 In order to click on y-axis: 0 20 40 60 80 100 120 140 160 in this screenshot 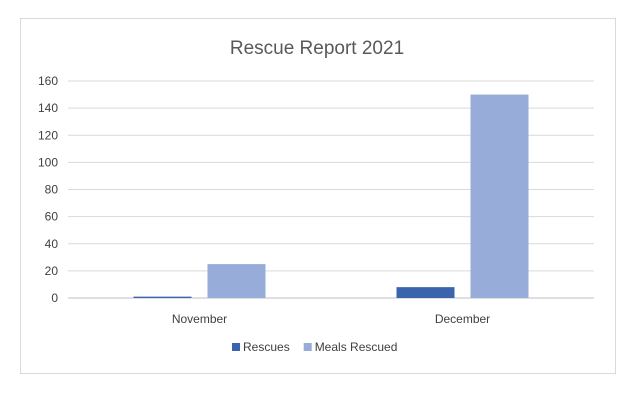, I will do `click(48, 189)`.